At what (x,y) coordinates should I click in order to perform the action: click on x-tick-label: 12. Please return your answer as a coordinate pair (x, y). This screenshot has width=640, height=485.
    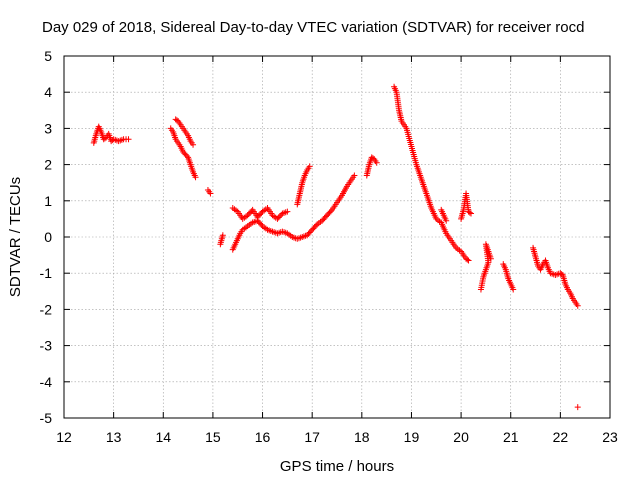
    Looking at the image, I should click on (64, 437).